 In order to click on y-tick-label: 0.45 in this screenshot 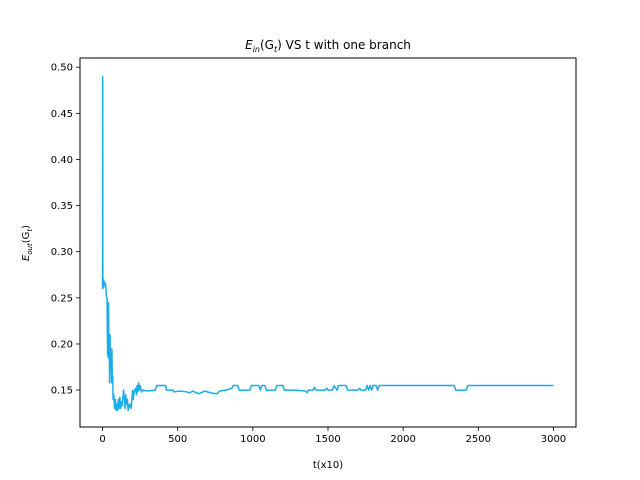, I will do `click(62, 114)`.